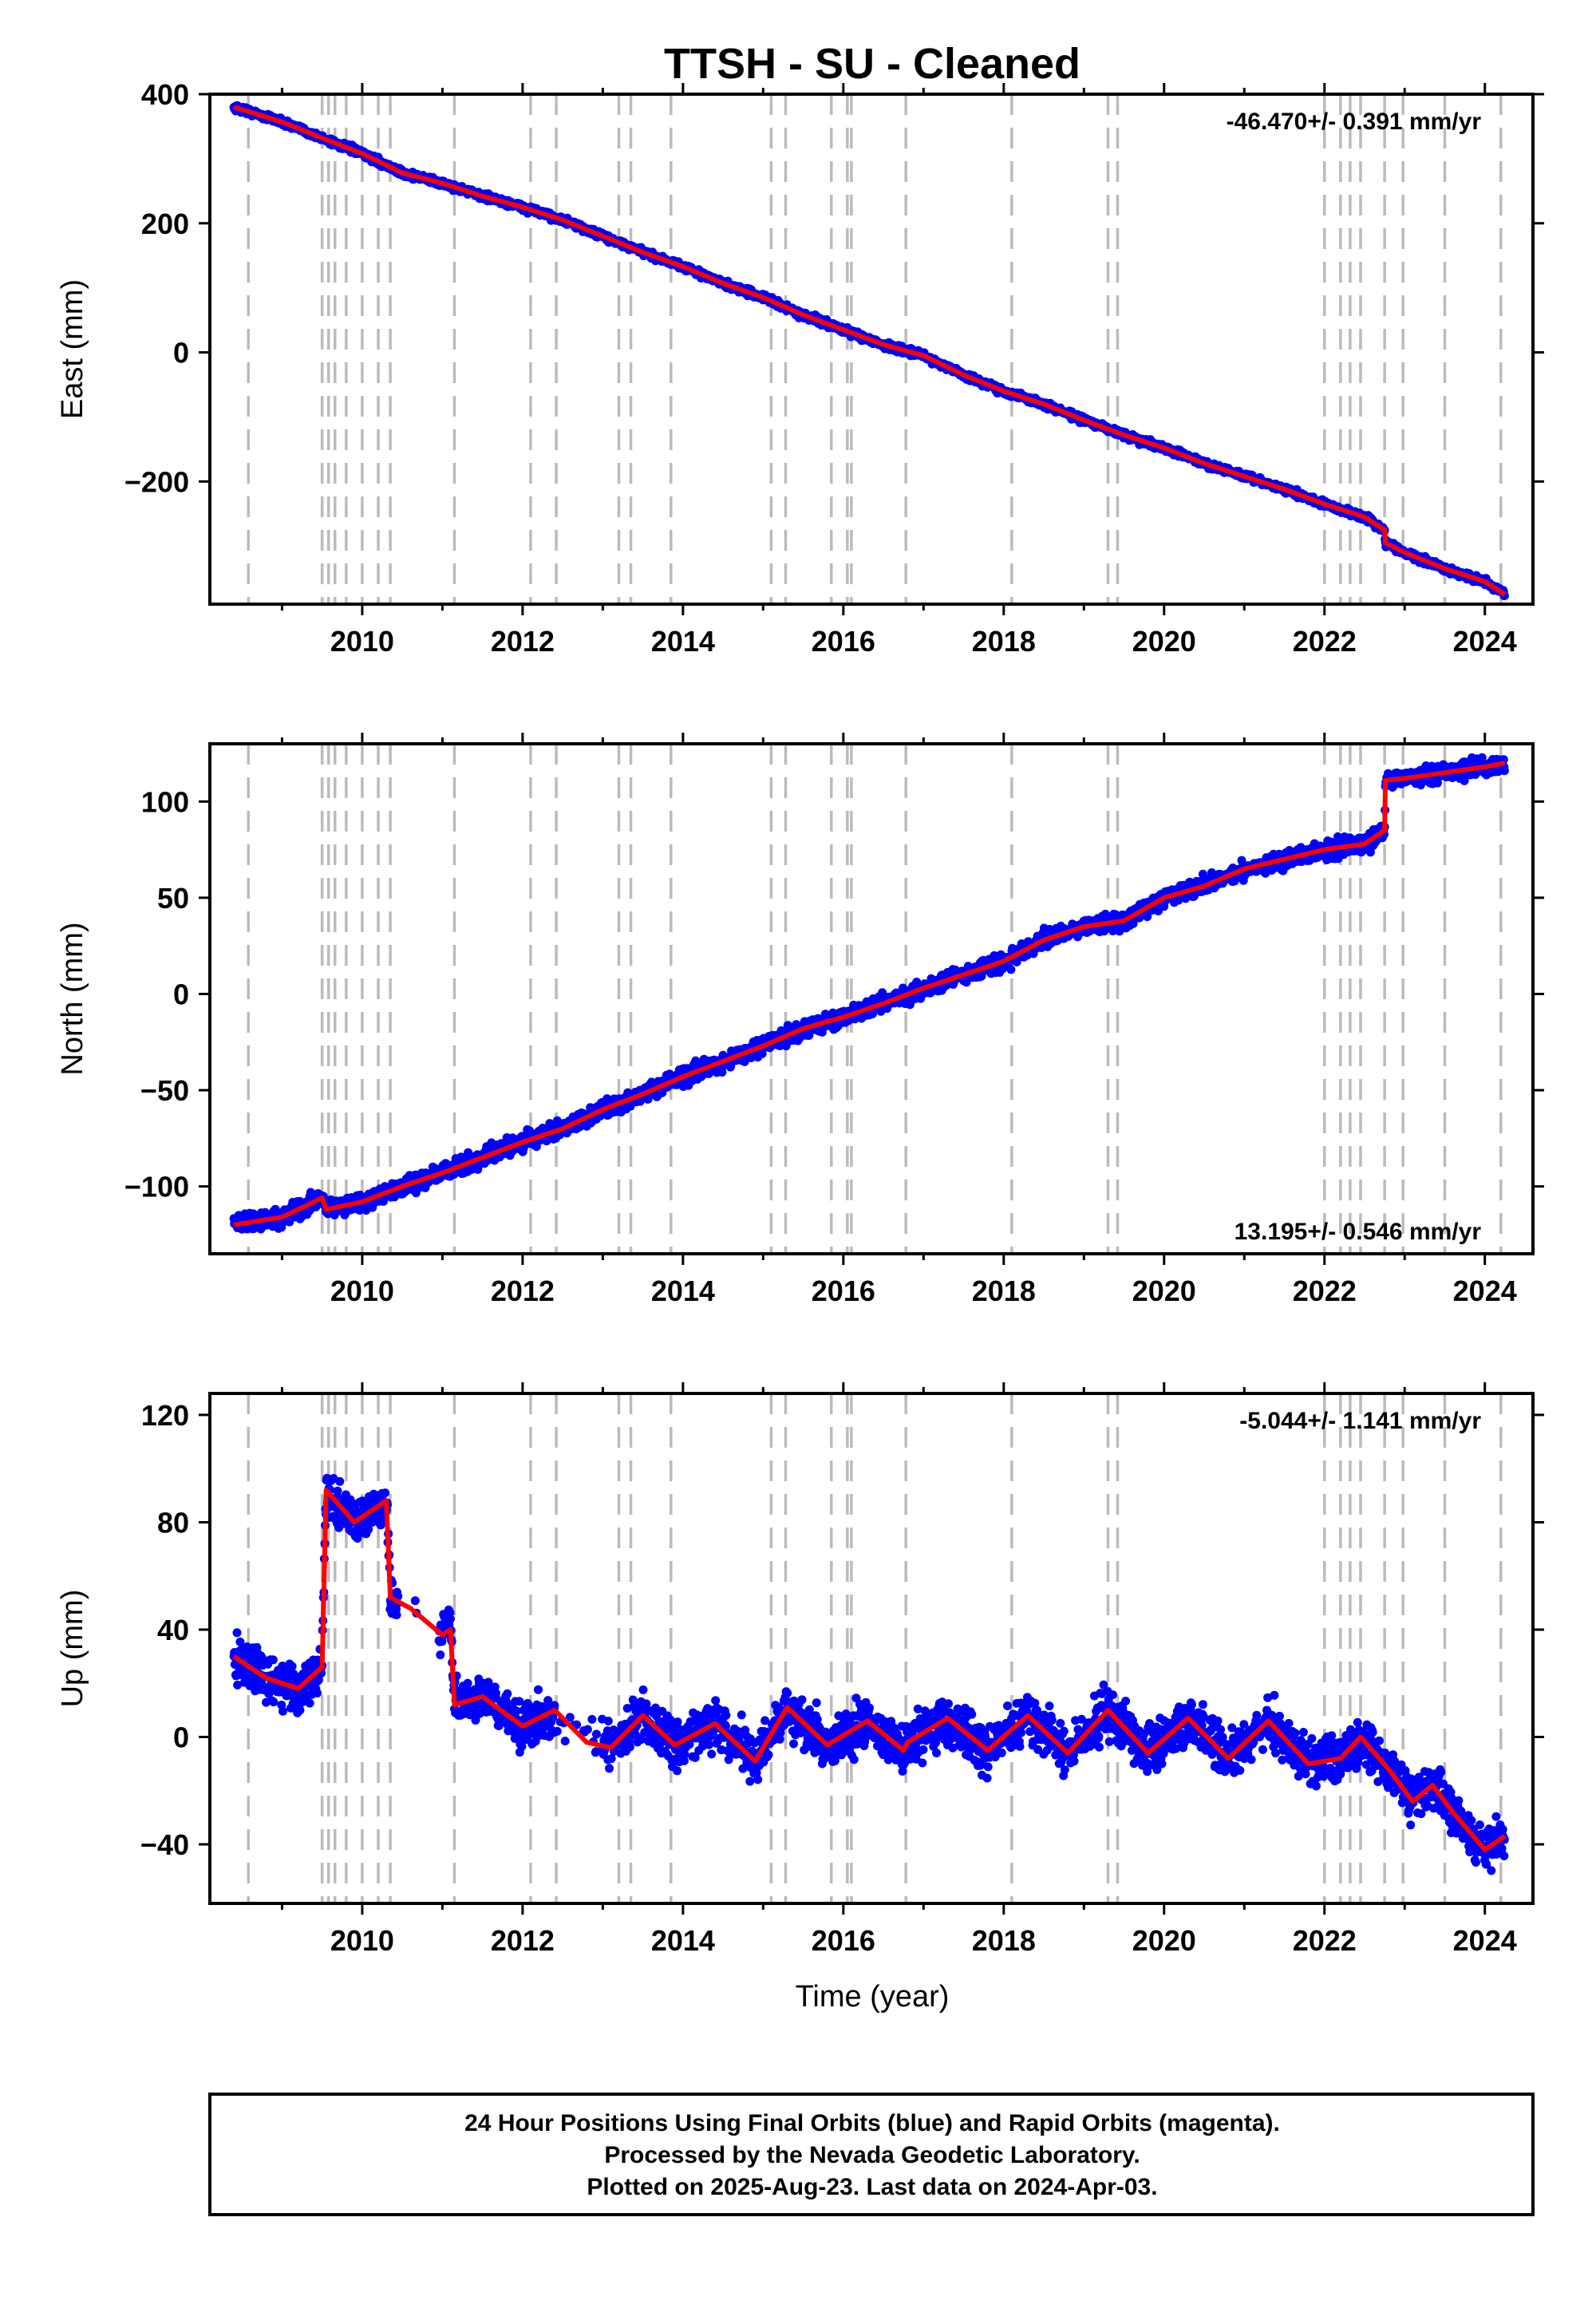 This screenshot has height=2316, width=1596. What do you see at coordinates (181, 353) in the screenshot?
I see `y-tick-label: 0` at bounding box center [181, 353].